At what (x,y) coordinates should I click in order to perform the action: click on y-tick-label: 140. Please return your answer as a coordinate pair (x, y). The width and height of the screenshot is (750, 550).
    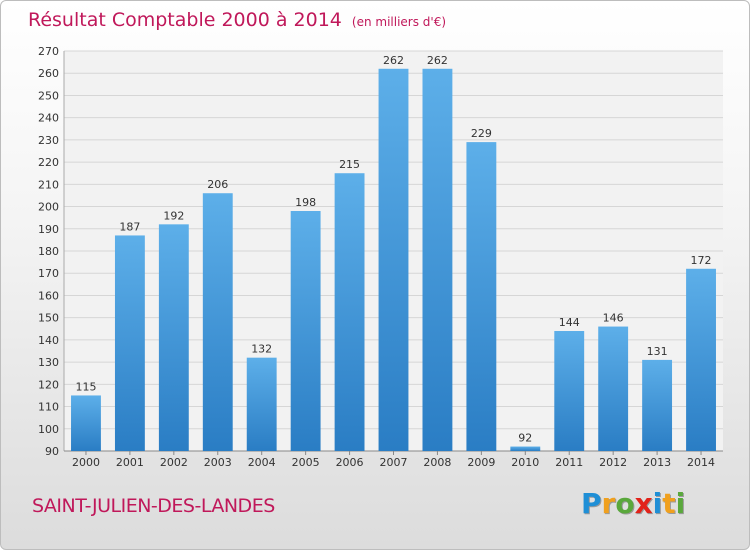
    Looking at the image, I should click on (48, 340).